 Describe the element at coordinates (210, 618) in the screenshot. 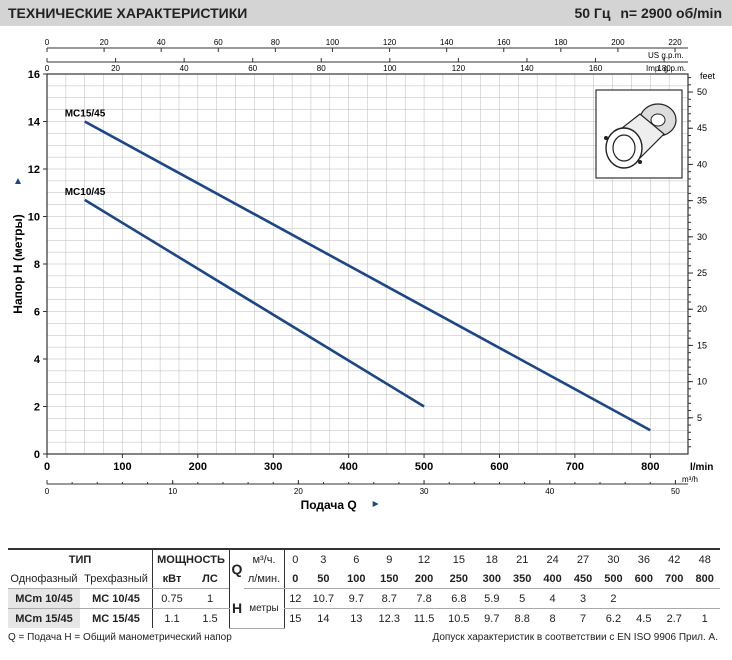

I see `row2-hp: 1.5` at that location.